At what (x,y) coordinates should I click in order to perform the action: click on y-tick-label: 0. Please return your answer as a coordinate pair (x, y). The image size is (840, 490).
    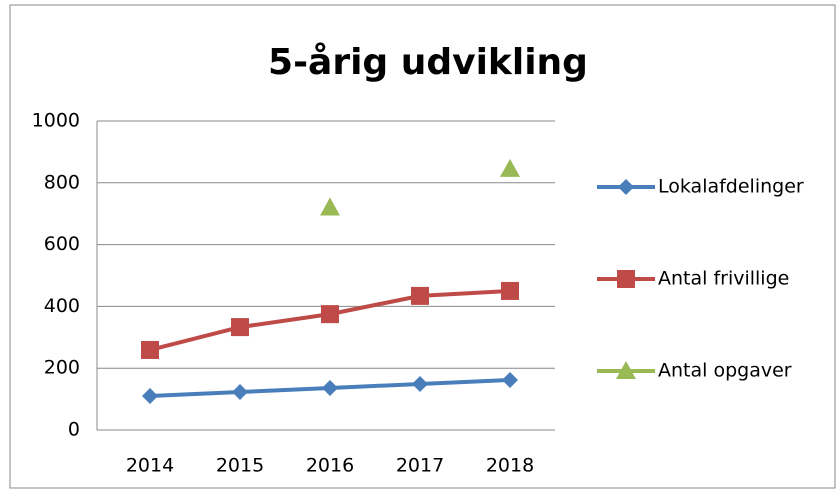
    Looking at the image, I should click on (74, 430).